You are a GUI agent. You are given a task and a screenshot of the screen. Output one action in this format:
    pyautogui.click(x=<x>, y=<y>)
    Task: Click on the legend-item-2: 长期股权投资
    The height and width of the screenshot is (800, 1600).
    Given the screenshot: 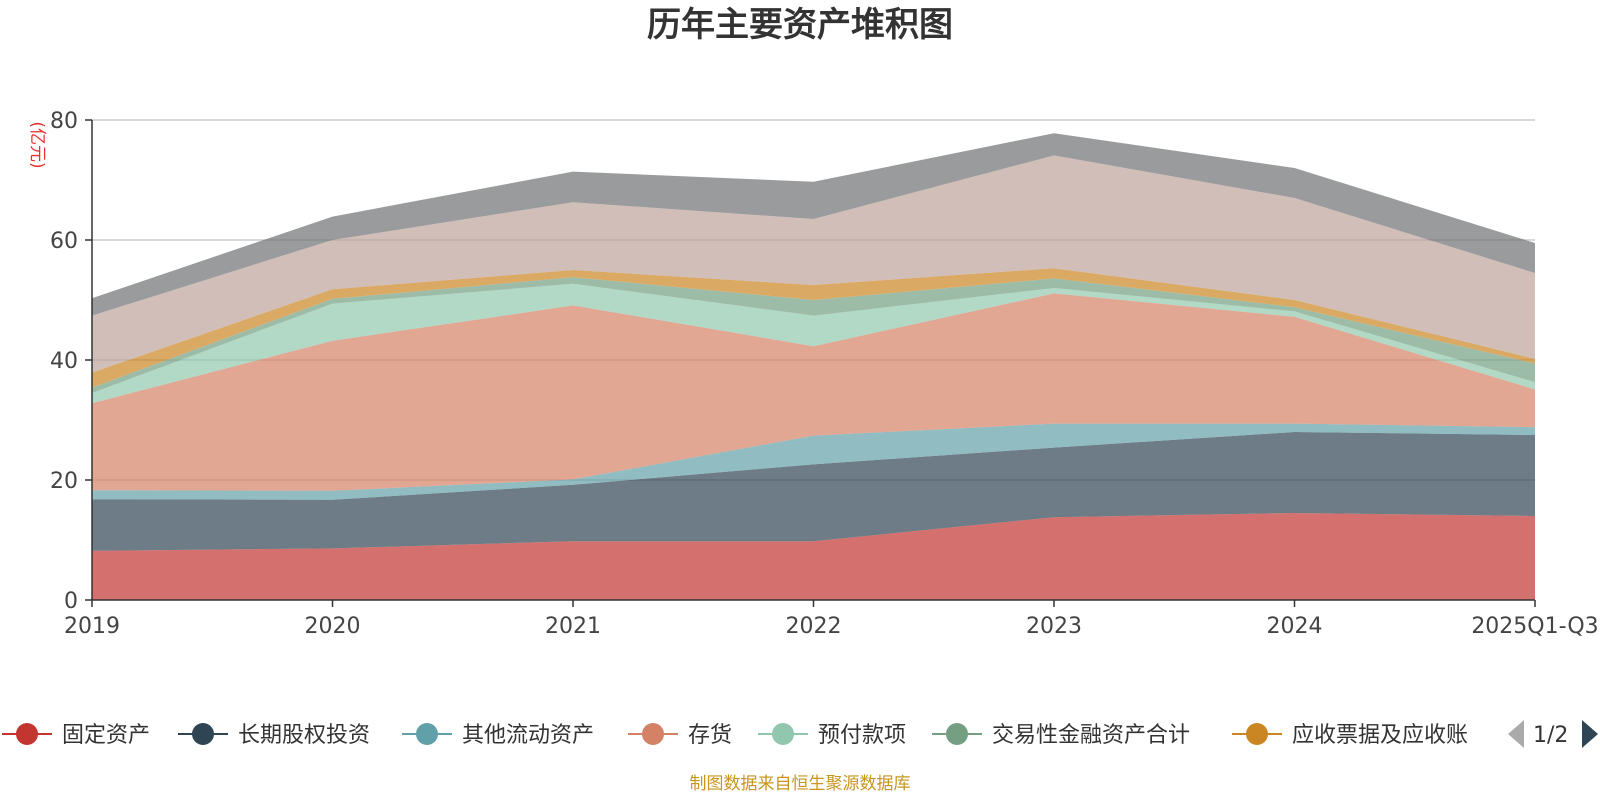 What is the action you would take?
    pyautogui.click(x=274, y=735)
    